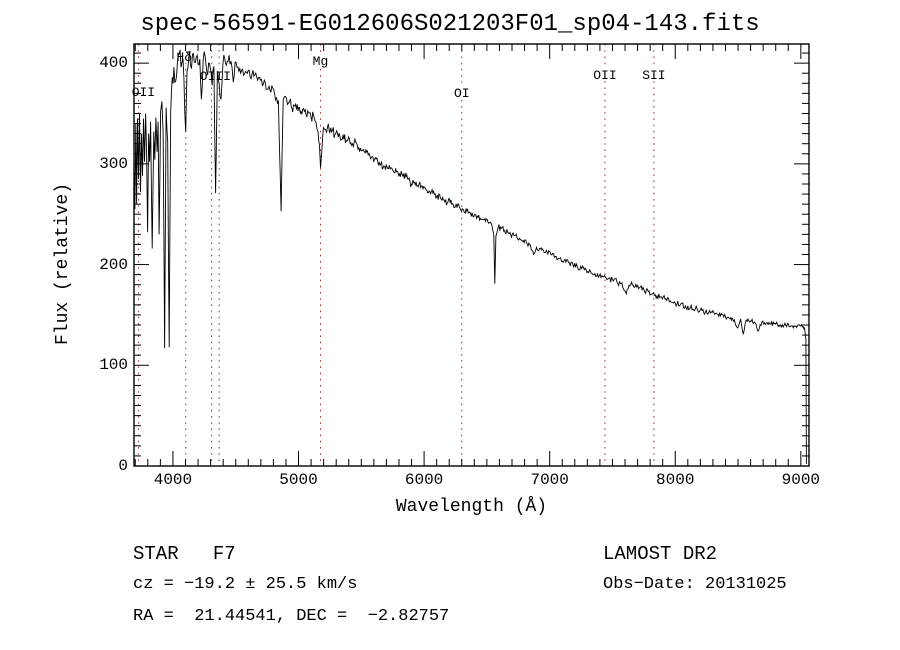 The height and width of the screenshot is (650, 900). I want to click on x-tick-label: 7000, so click(549, 480).